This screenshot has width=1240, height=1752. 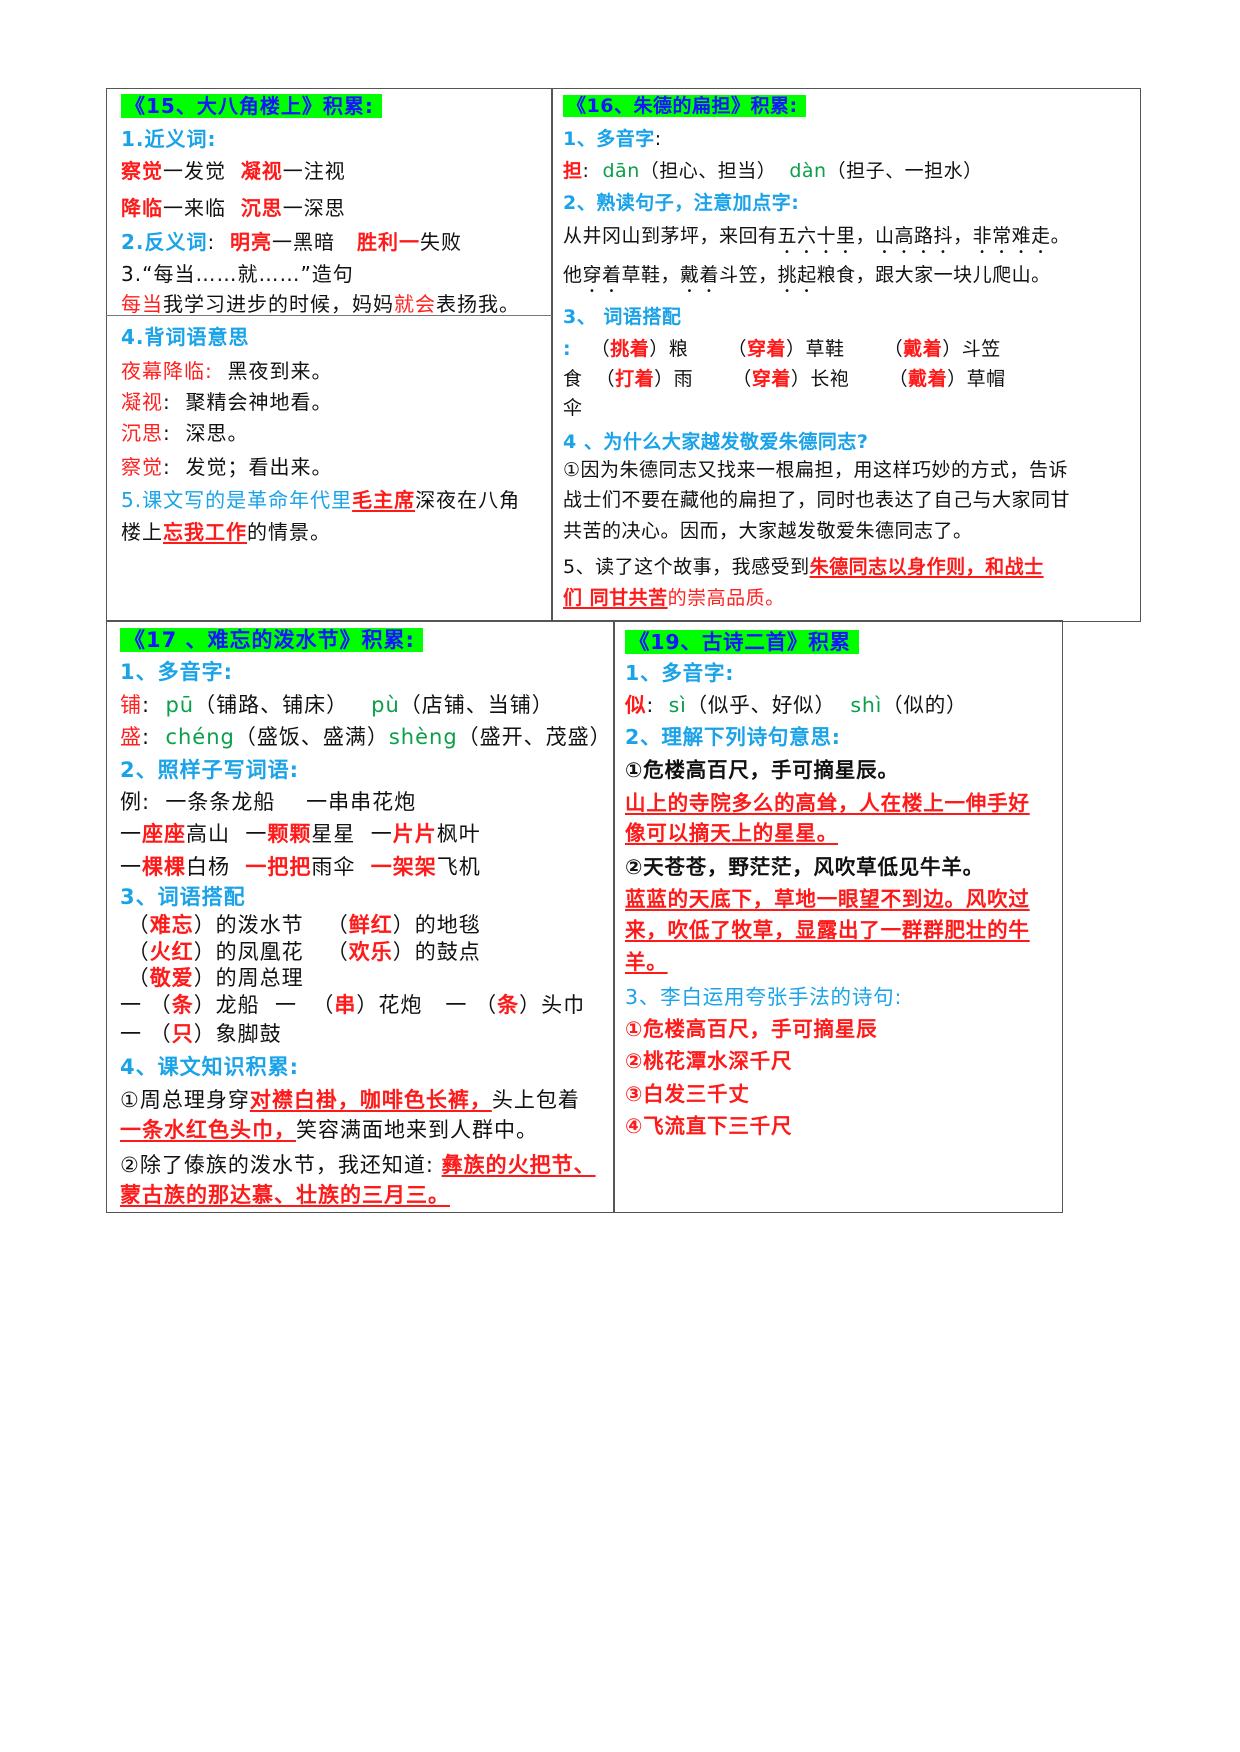 I want to click on answer-text: ④飞流直下三千尺, so click(x=709, y=1126).